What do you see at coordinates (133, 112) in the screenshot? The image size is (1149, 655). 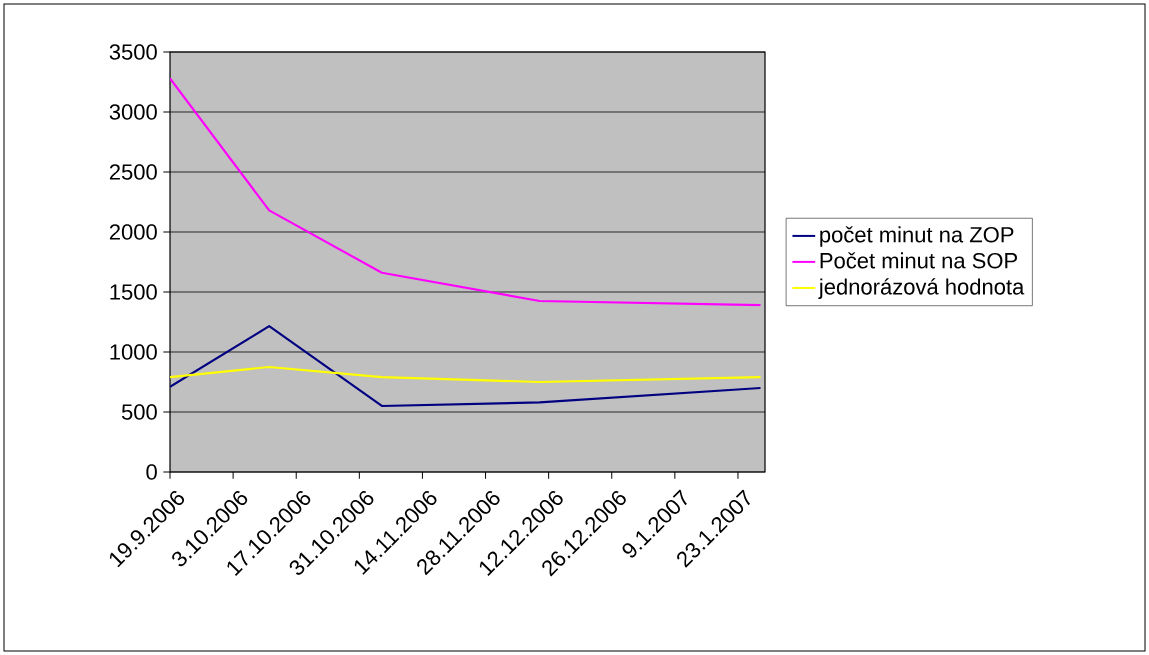 I see `y-tick-label: 3000` at bounding box center [133, 112].